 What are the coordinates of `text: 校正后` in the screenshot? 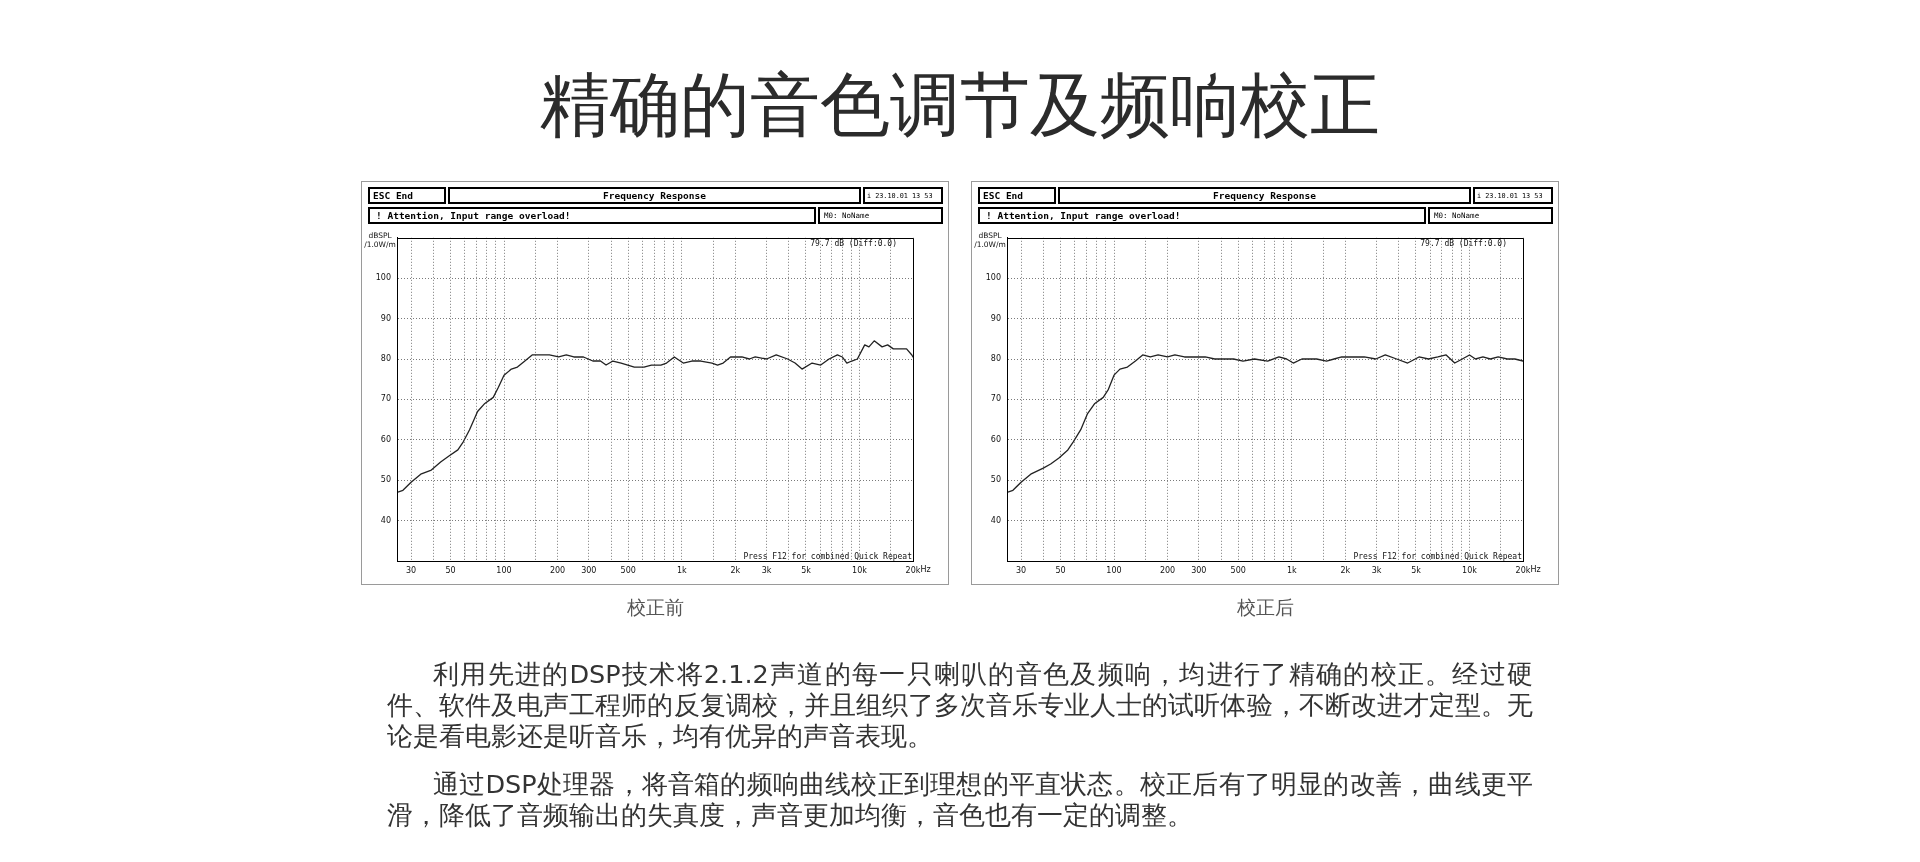 It's located at (1265, 607).